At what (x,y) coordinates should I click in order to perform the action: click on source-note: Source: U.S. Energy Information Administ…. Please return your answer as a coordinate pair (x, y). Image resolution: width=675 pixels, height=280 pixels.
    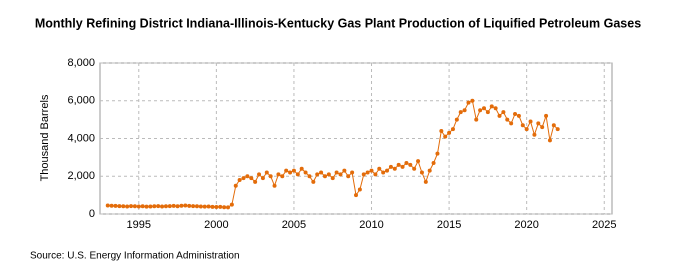
    Looking at the image, I should click on (135, 256).